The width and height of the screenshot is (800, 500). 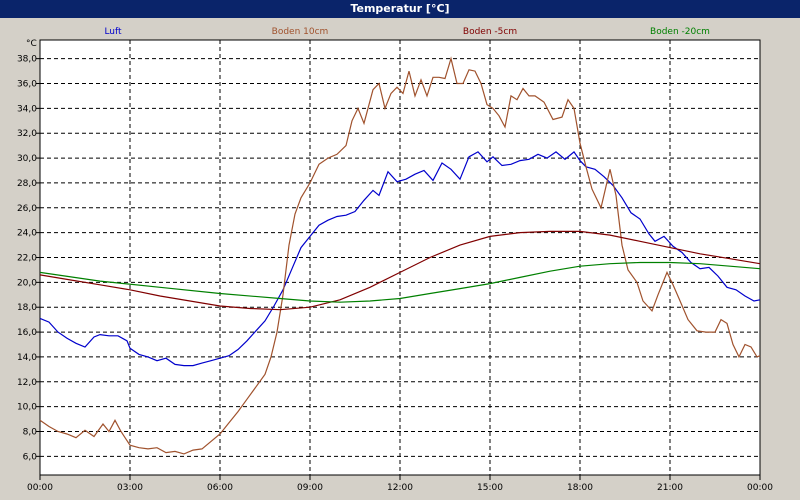 What do you see at coordinates (27, 134) in the screenshot?
I see `y-tick-label: 32,0` at bounding box center [27, 134].